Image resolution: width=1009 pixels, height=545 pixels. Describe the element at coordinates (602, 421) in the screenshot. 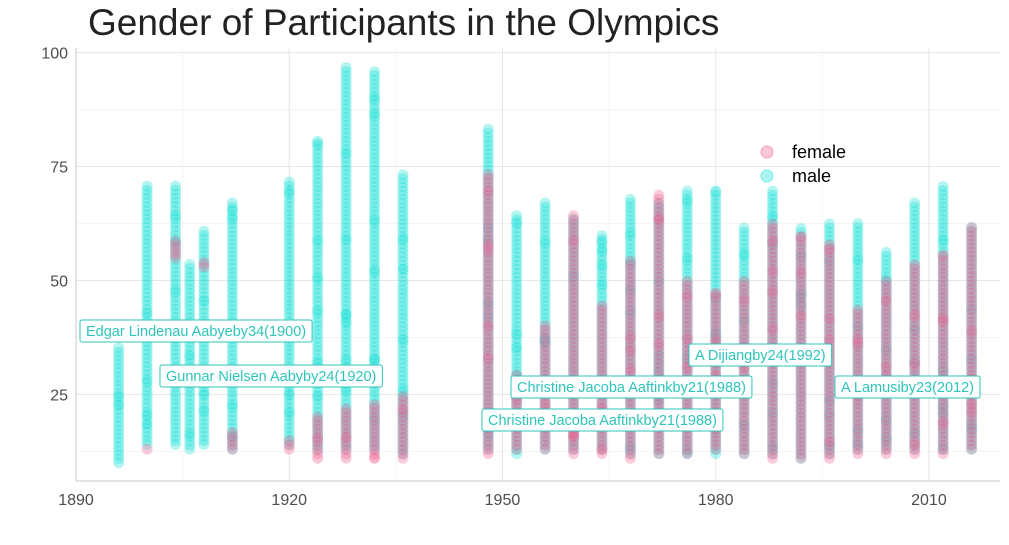

I see `annotation-text: Christine Jacoba Aaftinkby21(1988)` at that location.